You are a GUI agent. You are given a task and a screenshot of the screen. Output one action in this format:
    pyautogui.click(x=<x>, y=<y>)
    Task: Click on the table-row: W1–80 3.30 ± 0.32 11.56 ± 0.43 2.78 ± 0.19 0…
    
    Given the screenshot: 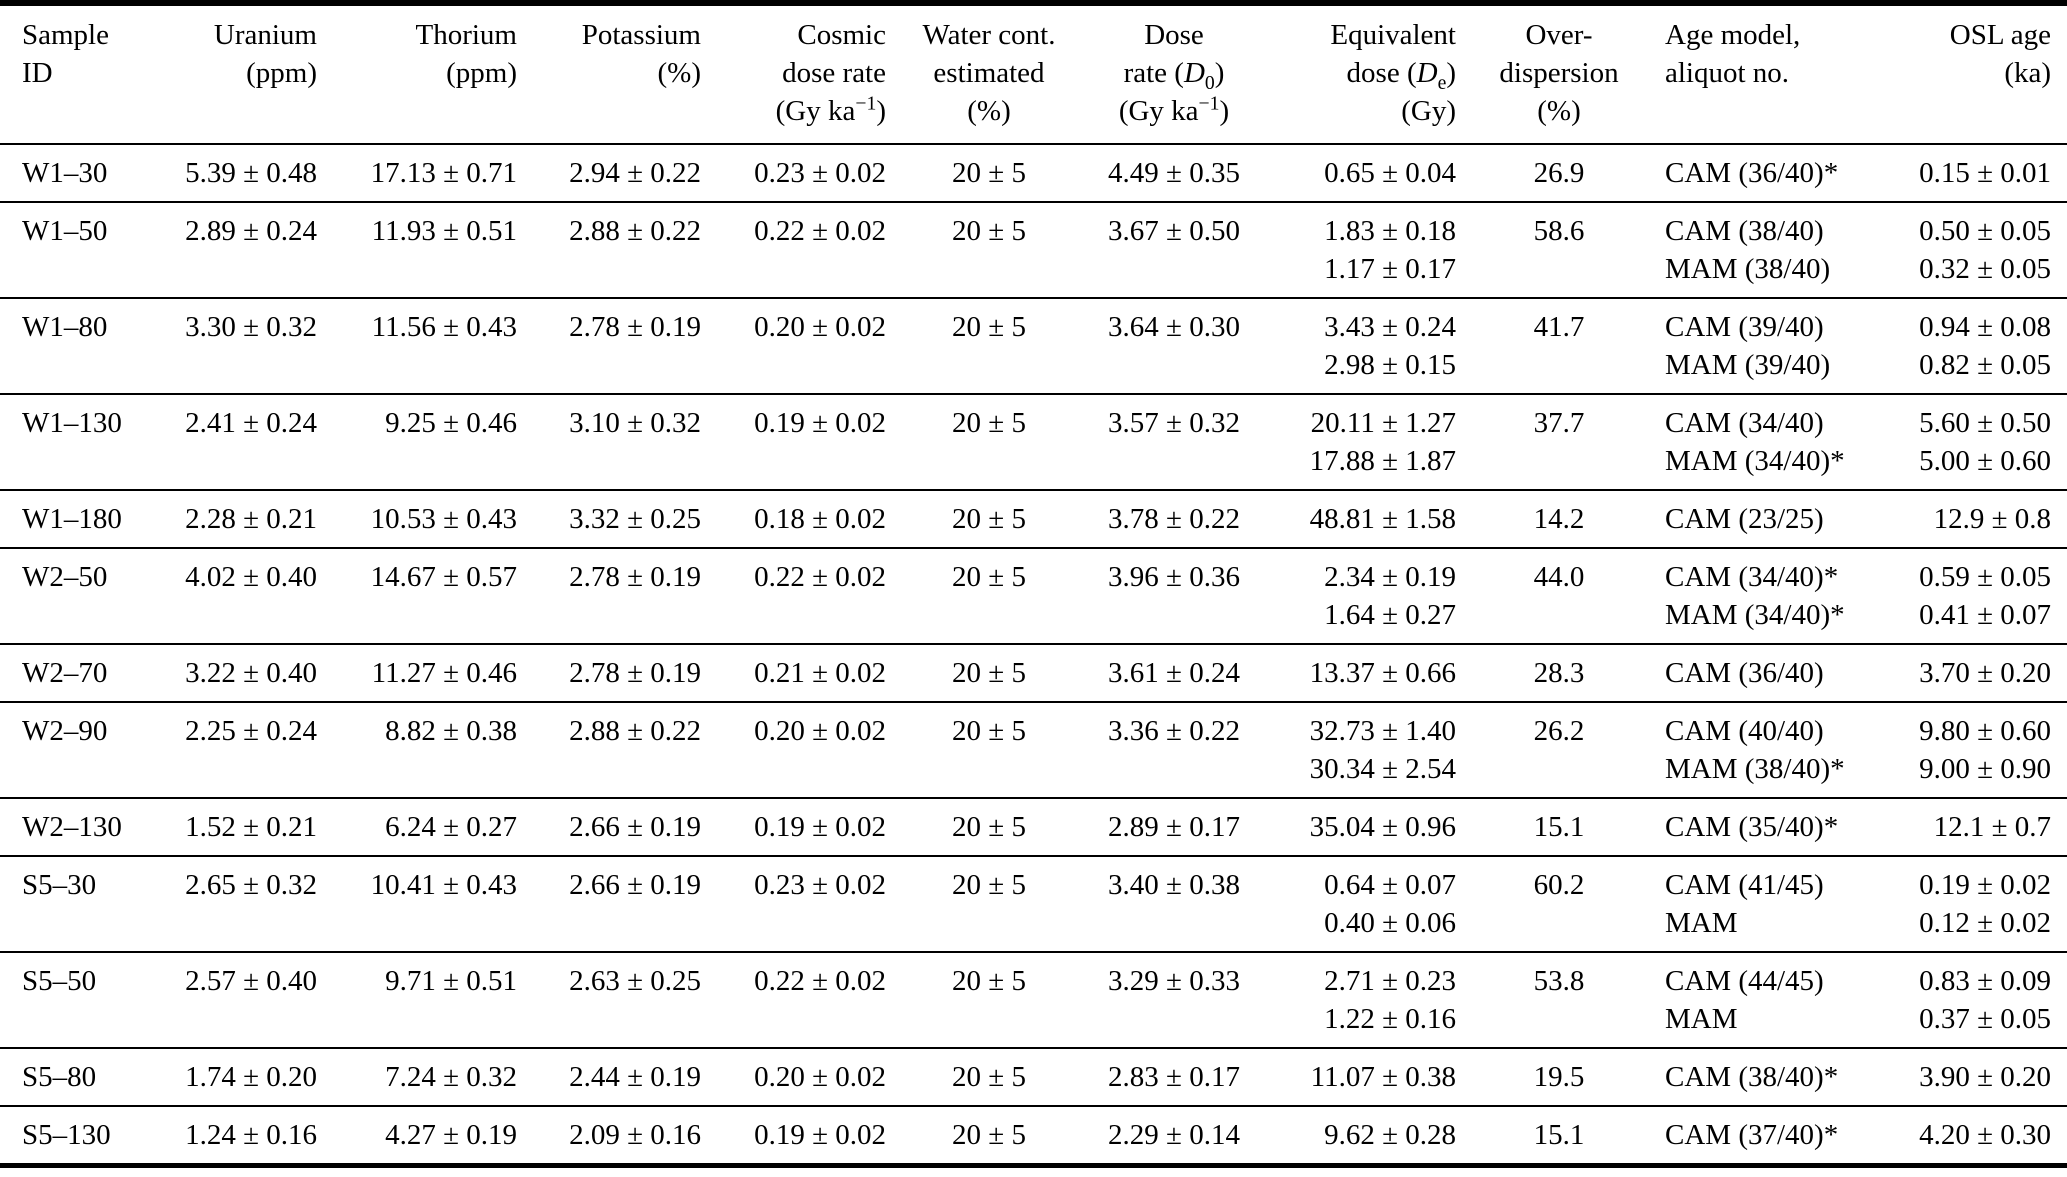 What is the action you would take?
    pyautogui.click(x=1033, y=346)
    